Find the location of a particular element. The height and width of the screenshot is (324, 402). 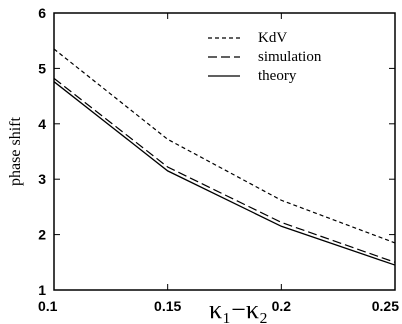

x-axis-label: κ₁−κ₂ is located at coordinates (238, 309).